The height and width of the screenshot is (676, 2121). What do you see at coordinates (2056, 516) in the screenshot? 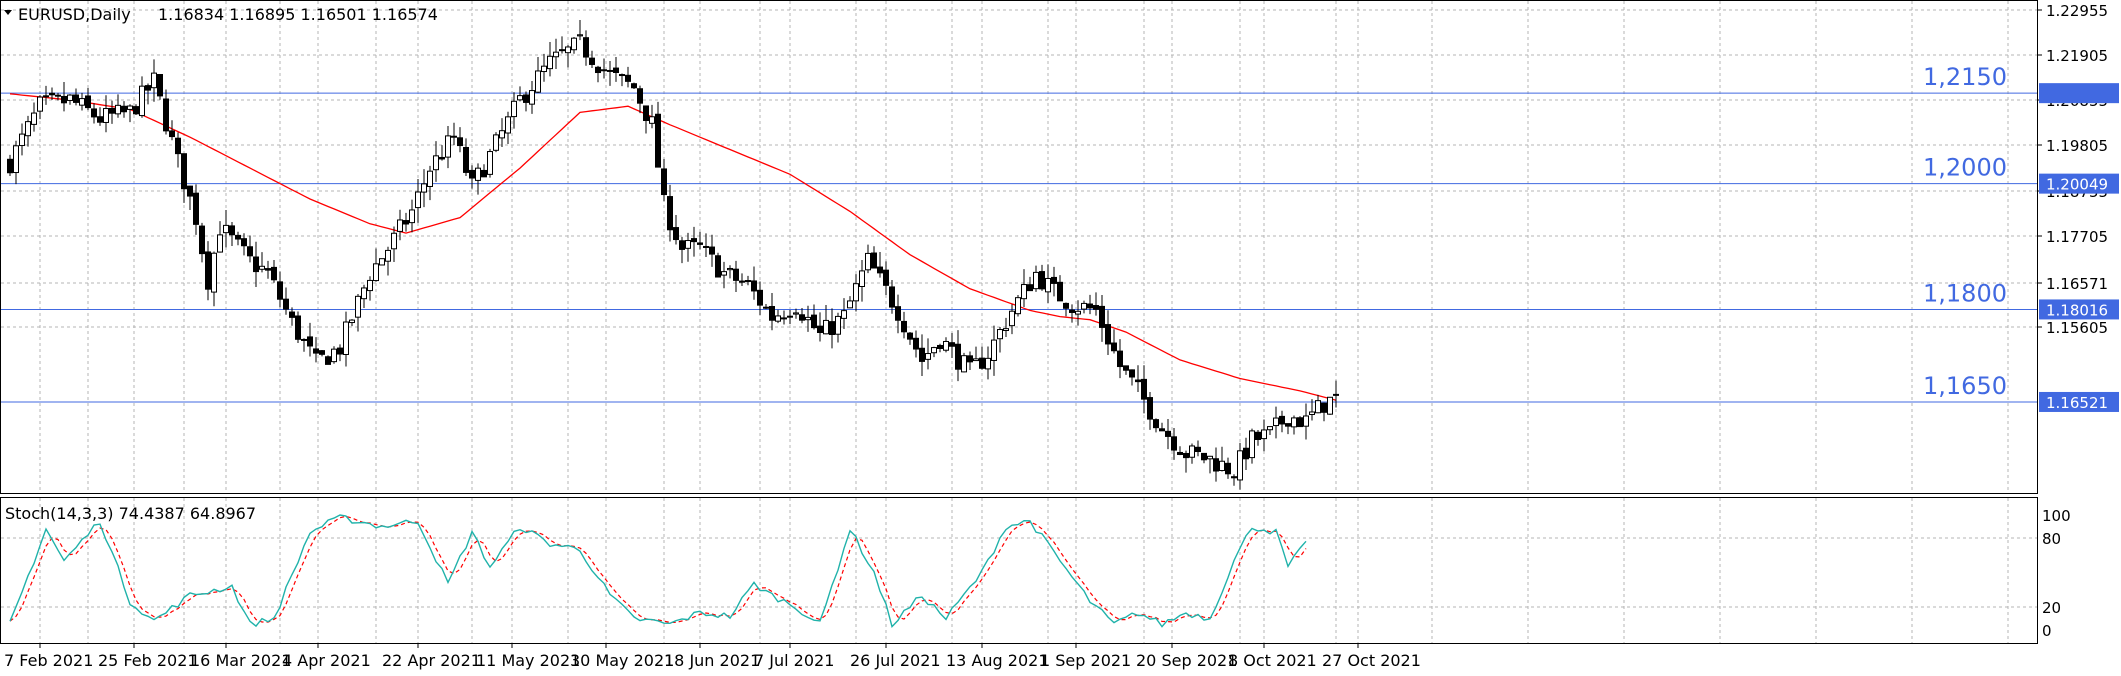
I see `stoch-level-label: 100` at bounding box center [2056, 516].